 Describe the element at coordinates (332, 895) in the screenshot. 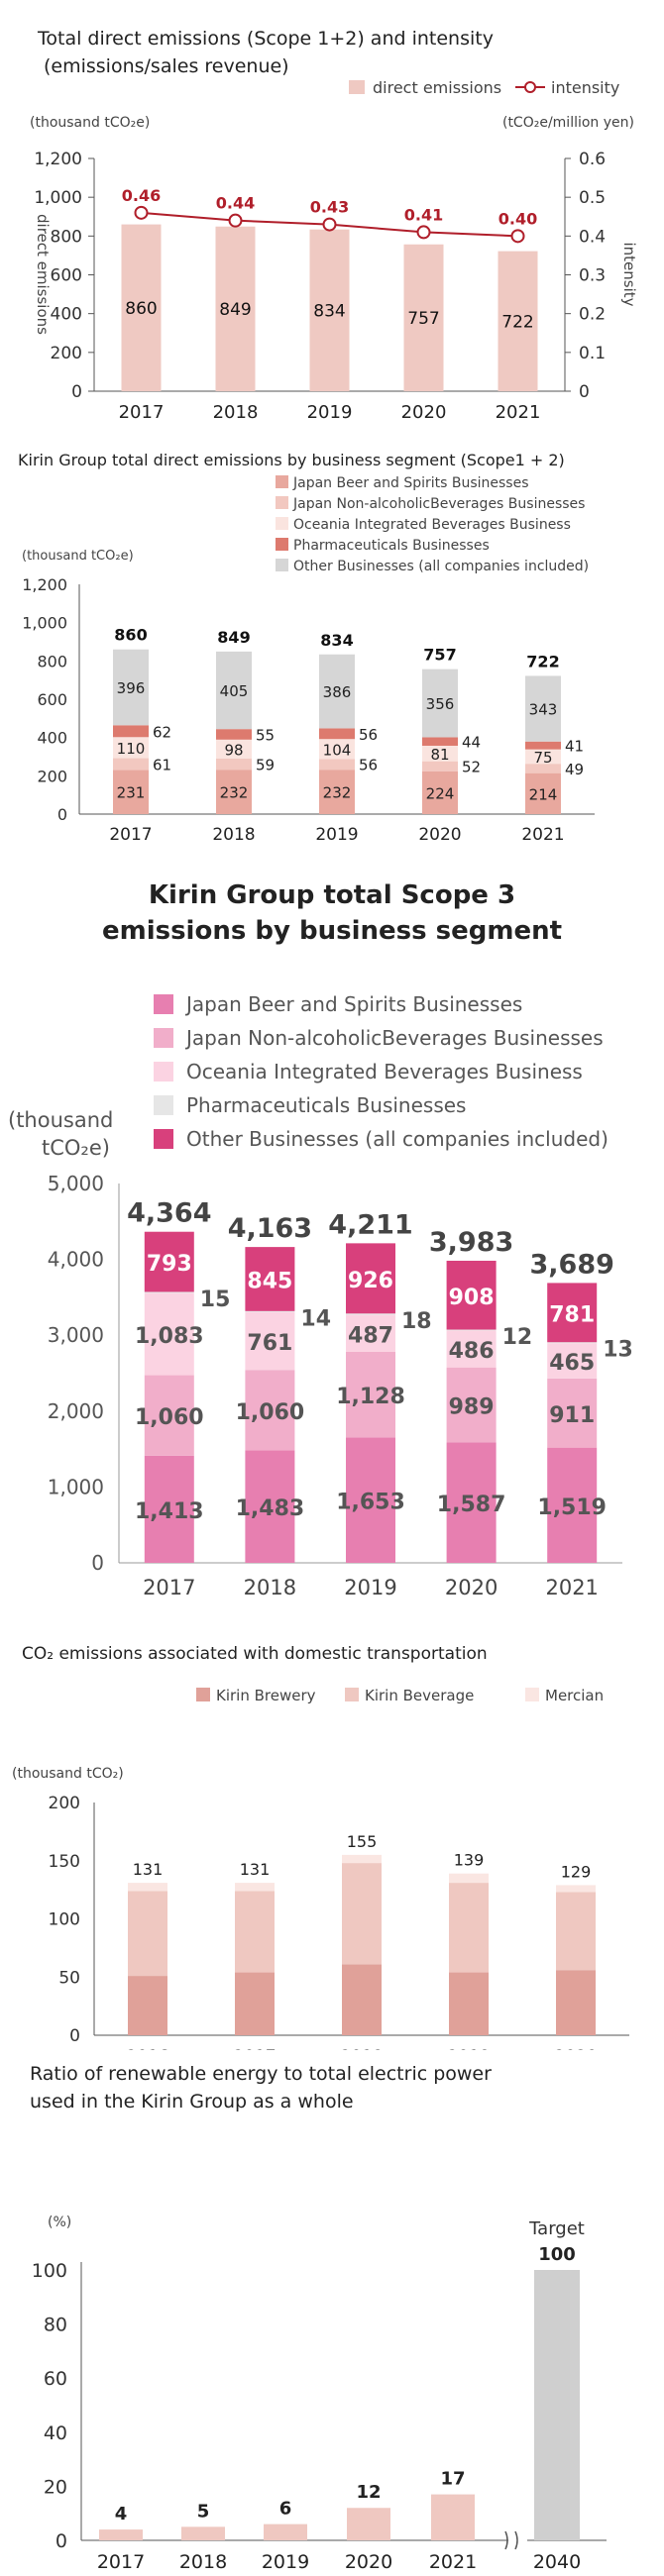

I see `chart-title-line-1: Kirin Group total Scope 3` at that location.